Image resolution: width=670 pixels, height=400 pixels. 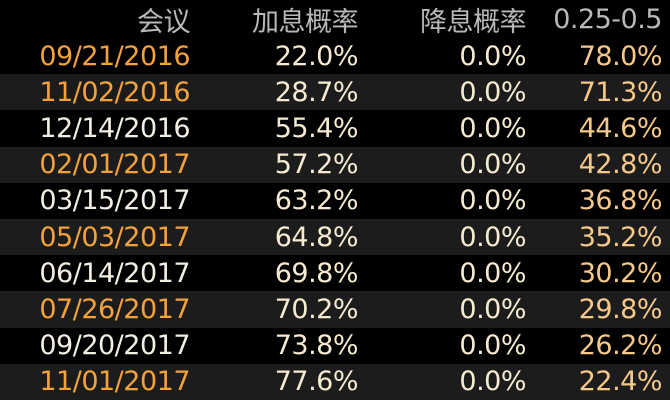 I want to click on range-probability: 42.8%, so click(x=620, y=165).